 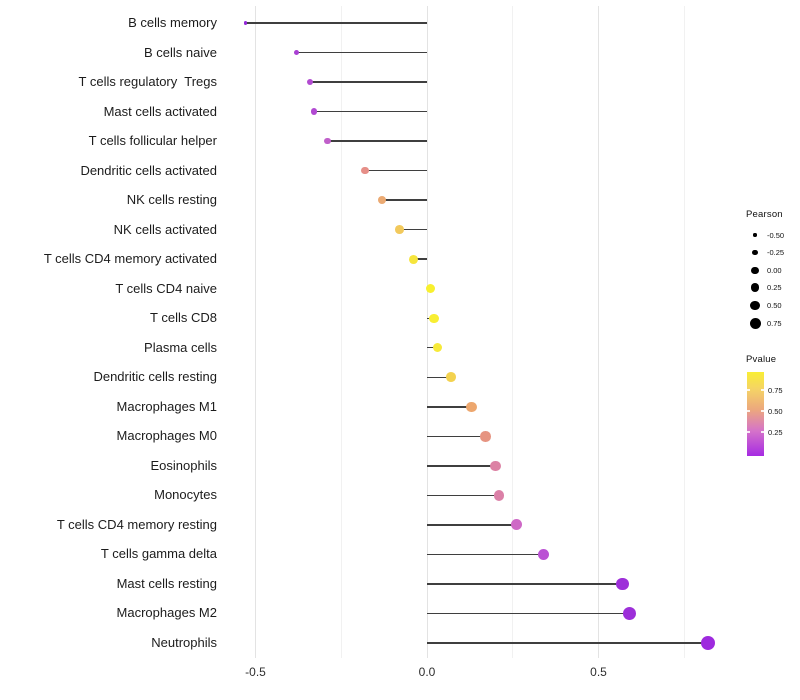 What do you see at coordinates (774, 288) in the screenshot?
I see `legend-size-label: 0.25` at bounding box center [774, 288].